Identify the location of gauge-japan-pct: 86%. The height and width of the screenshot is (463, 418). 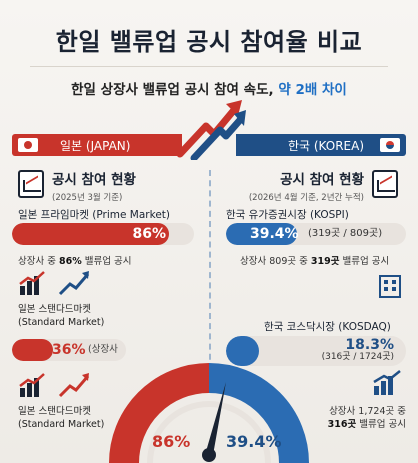
(171, 441).